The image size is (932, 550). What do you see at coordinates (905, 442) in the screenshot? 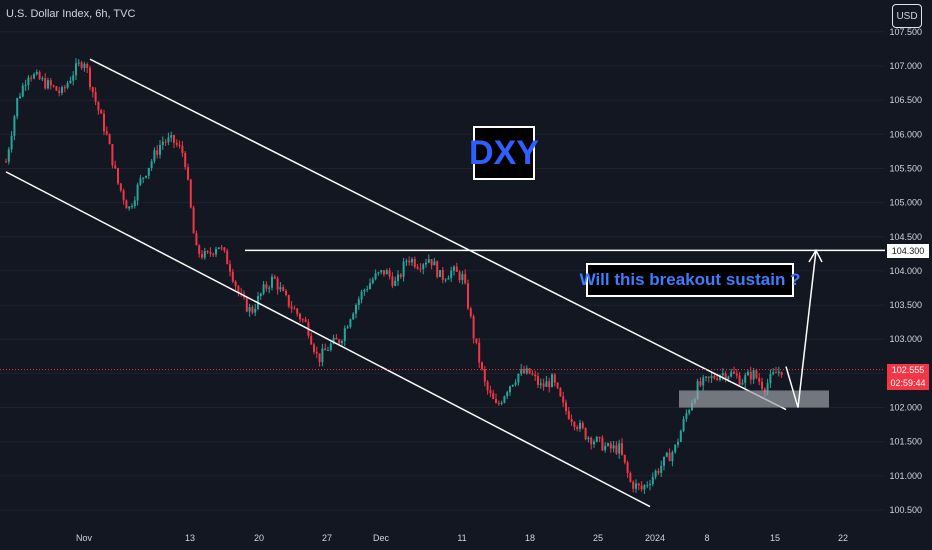
I see `price-tick-label: 101.500` at bounding box center [905, 442].